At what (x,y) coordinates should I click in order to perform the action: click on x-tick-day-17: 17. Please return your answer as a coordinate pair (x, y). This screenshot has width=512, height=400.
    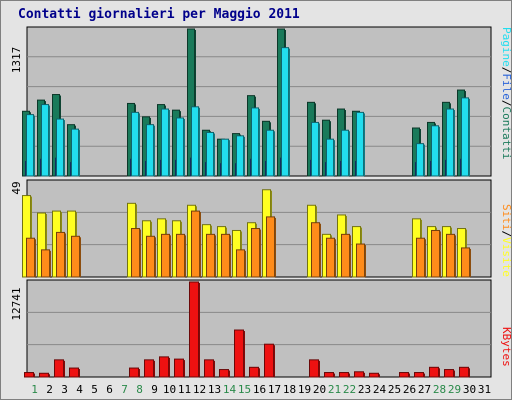
    Looking at the image, I should click on (274, 389).